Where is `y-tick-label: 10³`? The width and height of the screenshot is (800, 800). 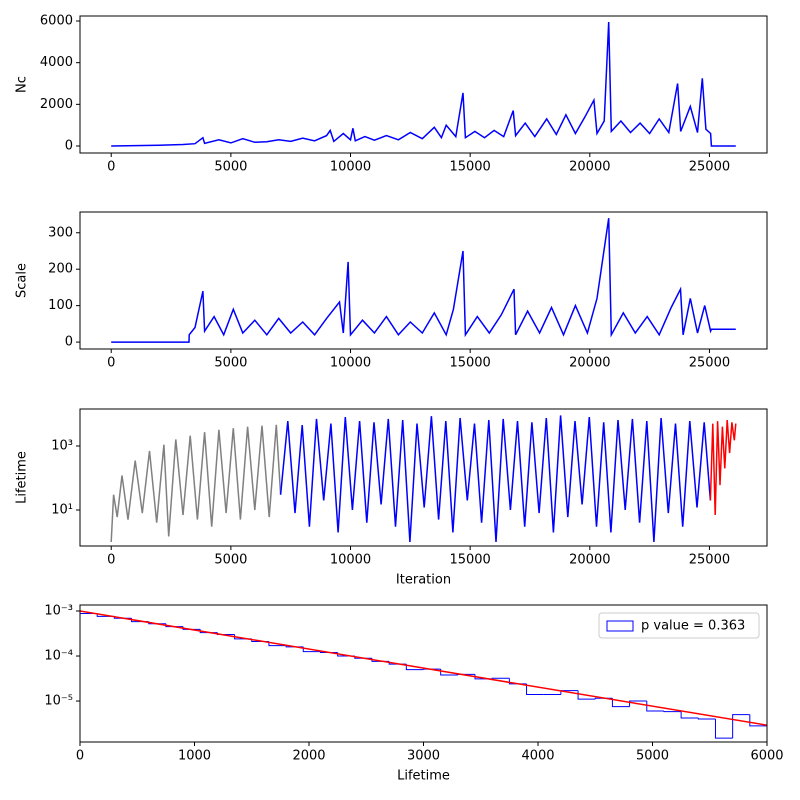
y-tick-label: 10³ is located at coordinates (62, 445).